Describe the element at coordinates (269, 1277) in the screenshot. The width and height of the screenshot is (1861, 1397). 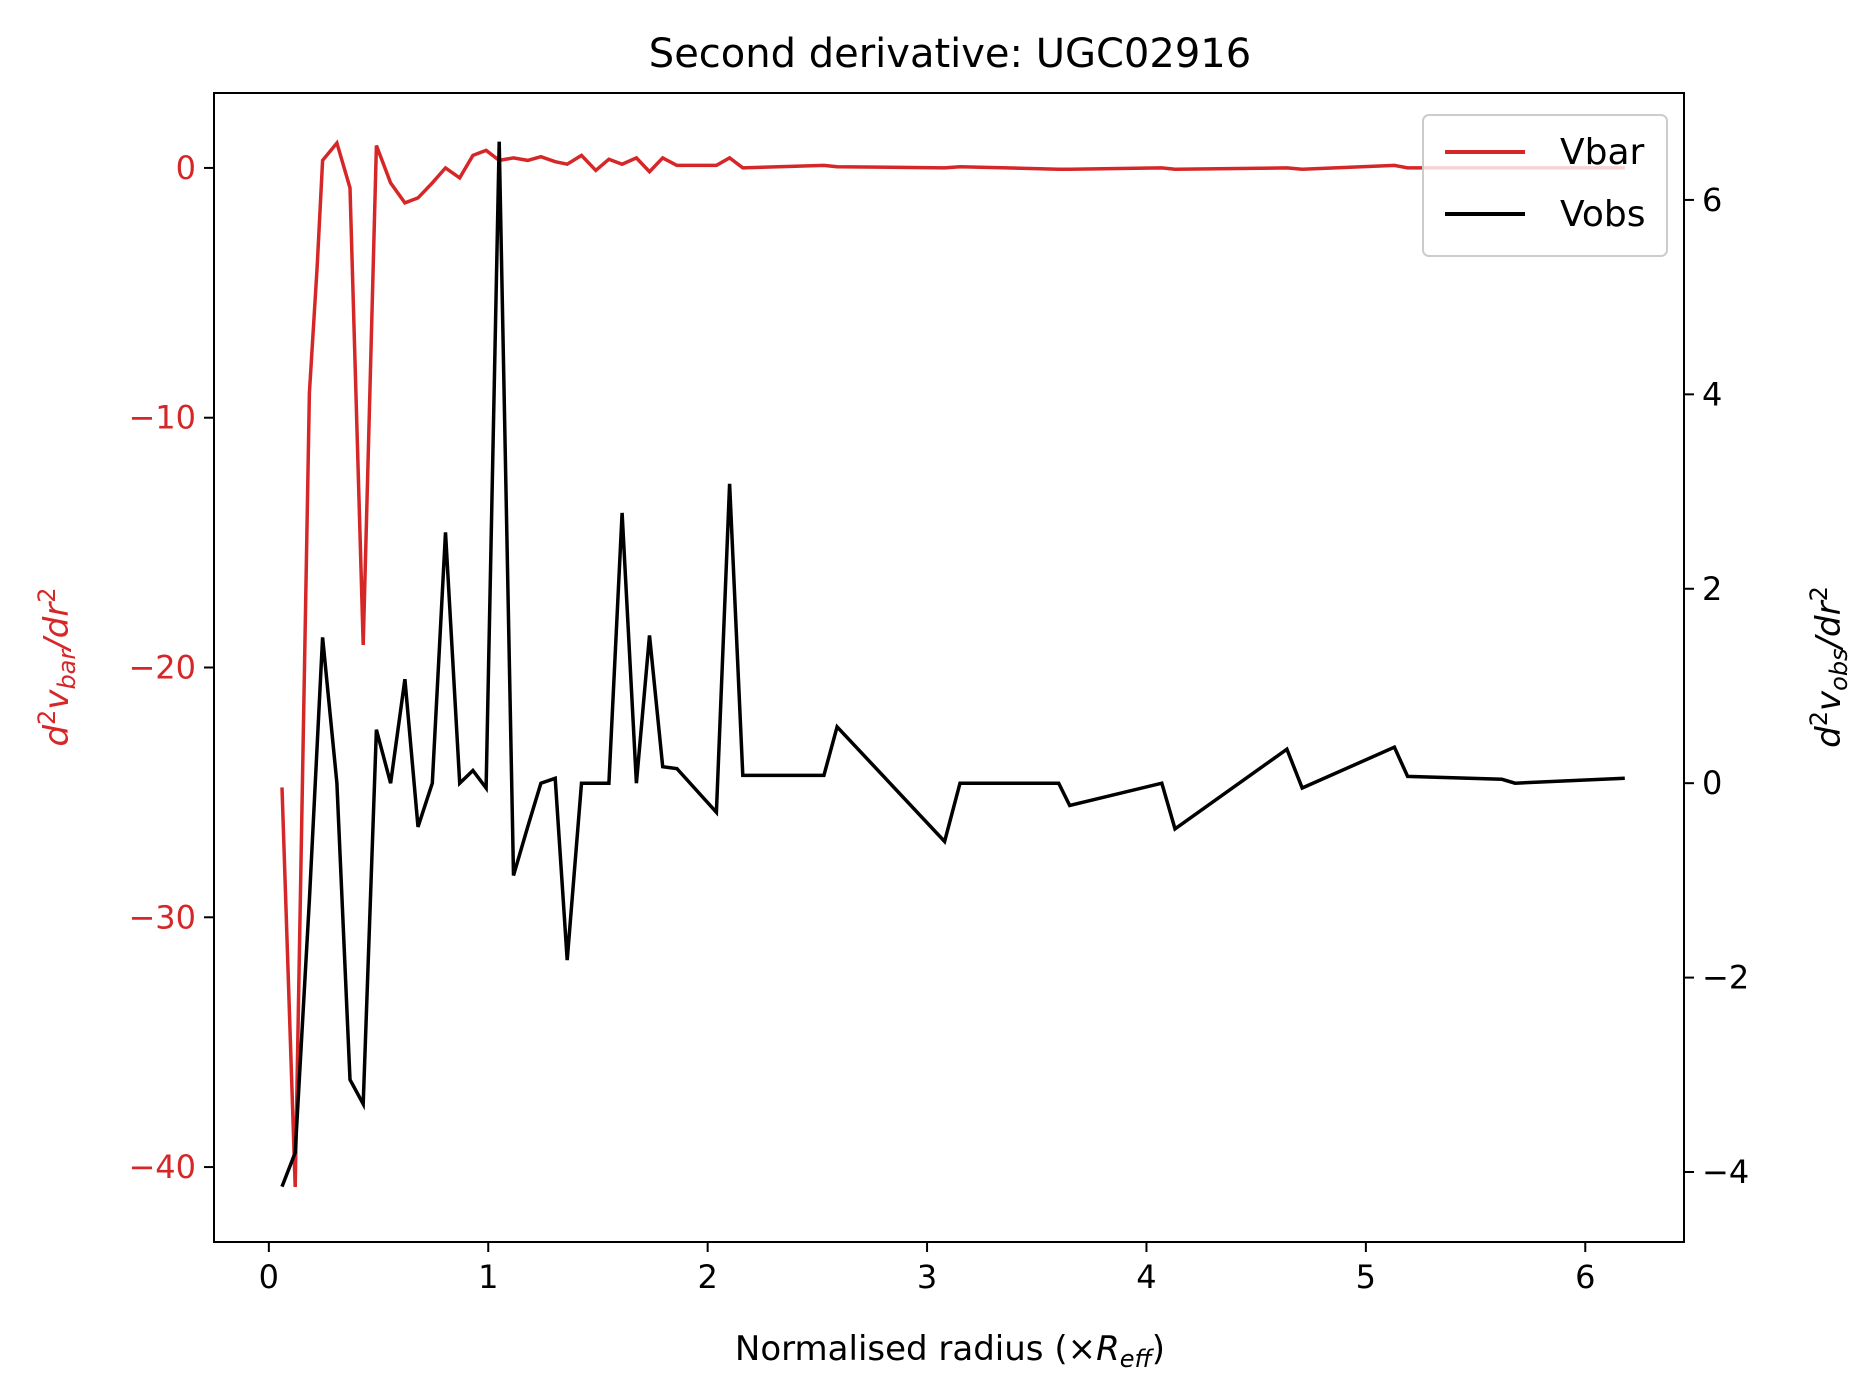
I see `x-tick-label: 0` at that location.